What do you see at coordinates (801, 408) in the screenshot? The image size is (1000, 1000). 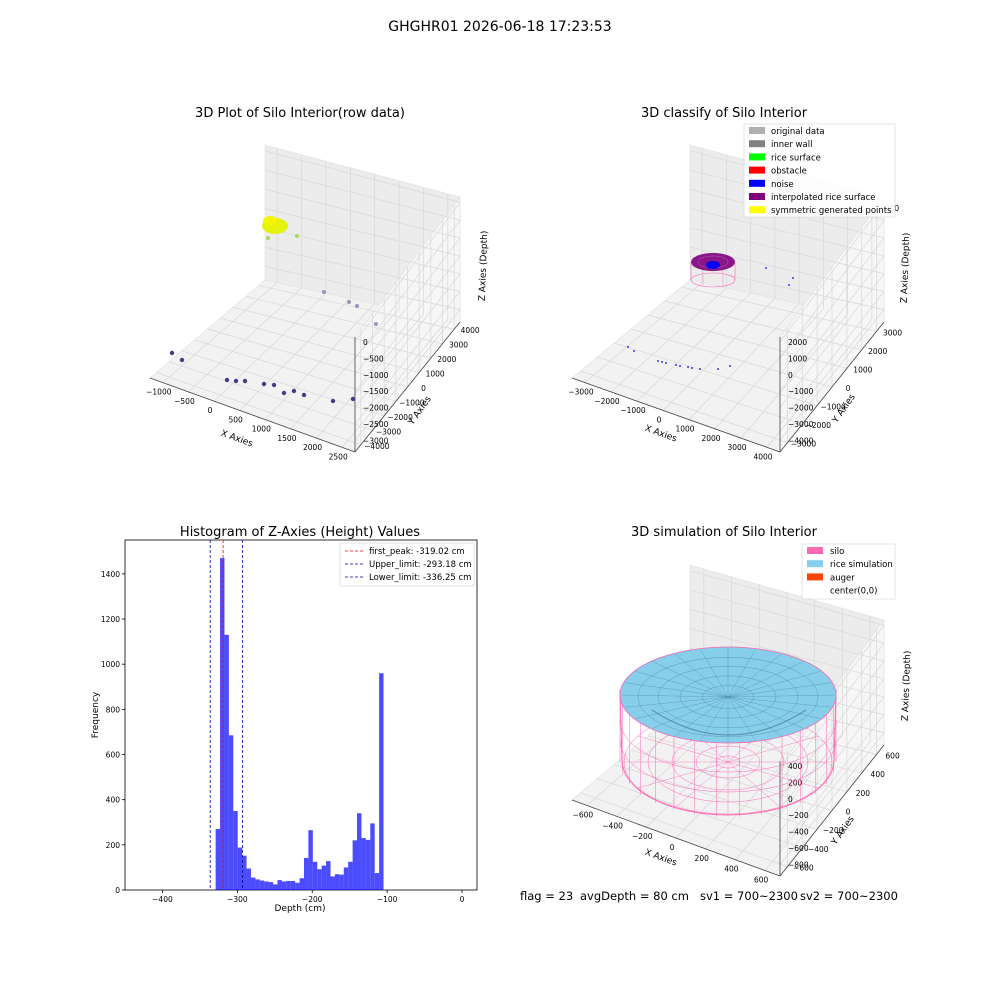 I see `z-tick-label: −2000` at bounding box center [801, 408].